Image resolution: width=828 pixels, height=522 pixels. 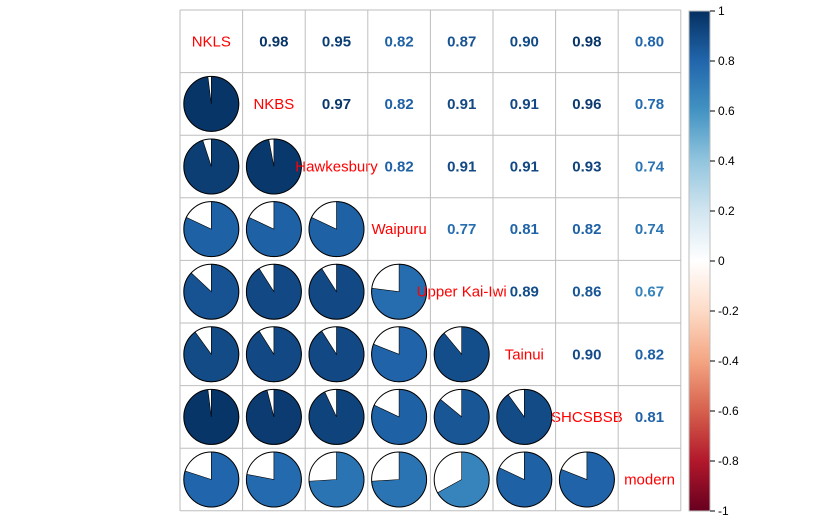 I want to click on coef-waipuru-tainui: 0.81, so click(x=524, y=229).